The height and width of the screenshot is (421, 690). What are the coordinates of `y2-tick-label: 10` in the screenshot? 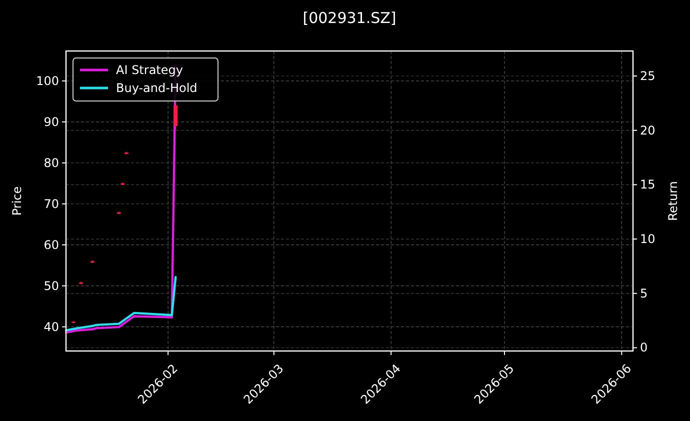 It's located at (648, 239).